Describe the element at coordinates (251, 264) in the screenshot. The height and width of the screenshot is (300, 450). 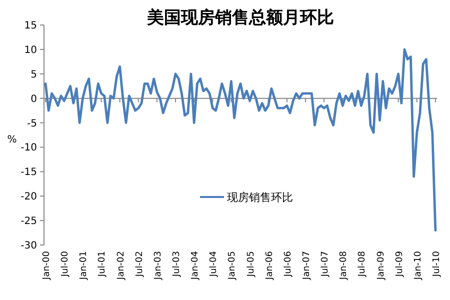
I see `x-tick-label: Jul-05` at that location.